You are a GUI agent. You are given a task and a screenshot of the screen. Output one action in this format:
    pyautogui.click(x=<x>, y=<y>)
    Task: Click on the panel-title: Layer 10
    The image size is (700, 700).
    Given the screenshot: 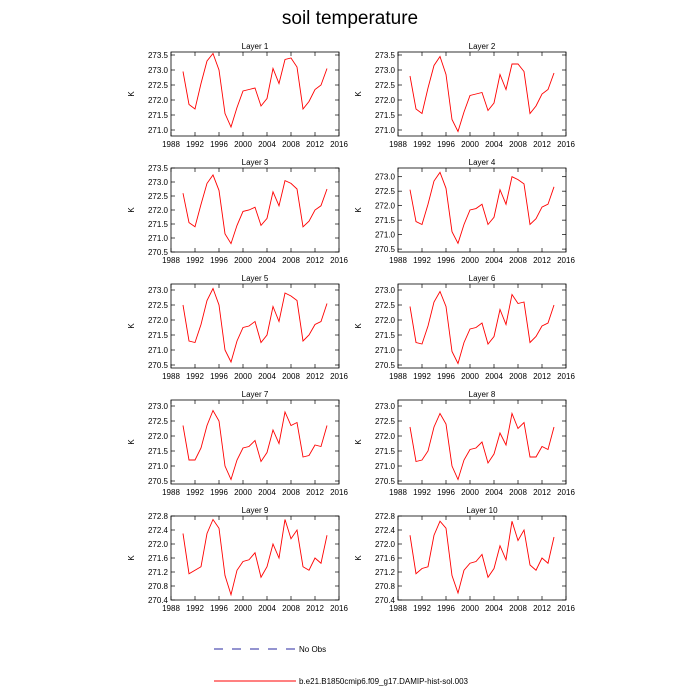 What is the action you would take?
    pyautogui.click(x=482, y=510)
    